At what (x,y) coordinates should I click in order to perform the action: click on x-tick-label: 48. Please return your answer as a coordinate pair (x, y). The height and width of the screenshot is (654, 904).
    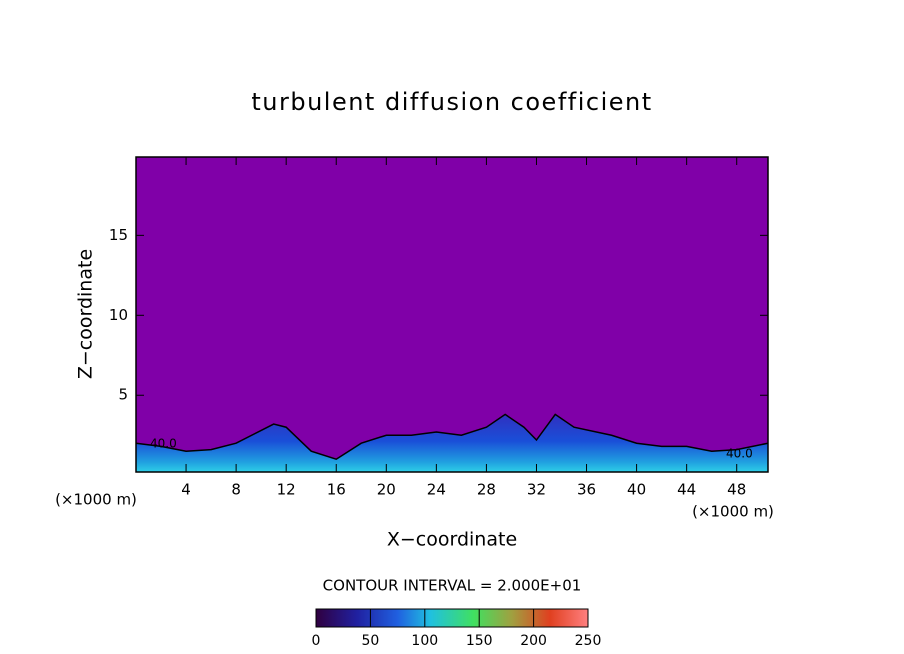
    Looking at the image, I should click on (736, 490).